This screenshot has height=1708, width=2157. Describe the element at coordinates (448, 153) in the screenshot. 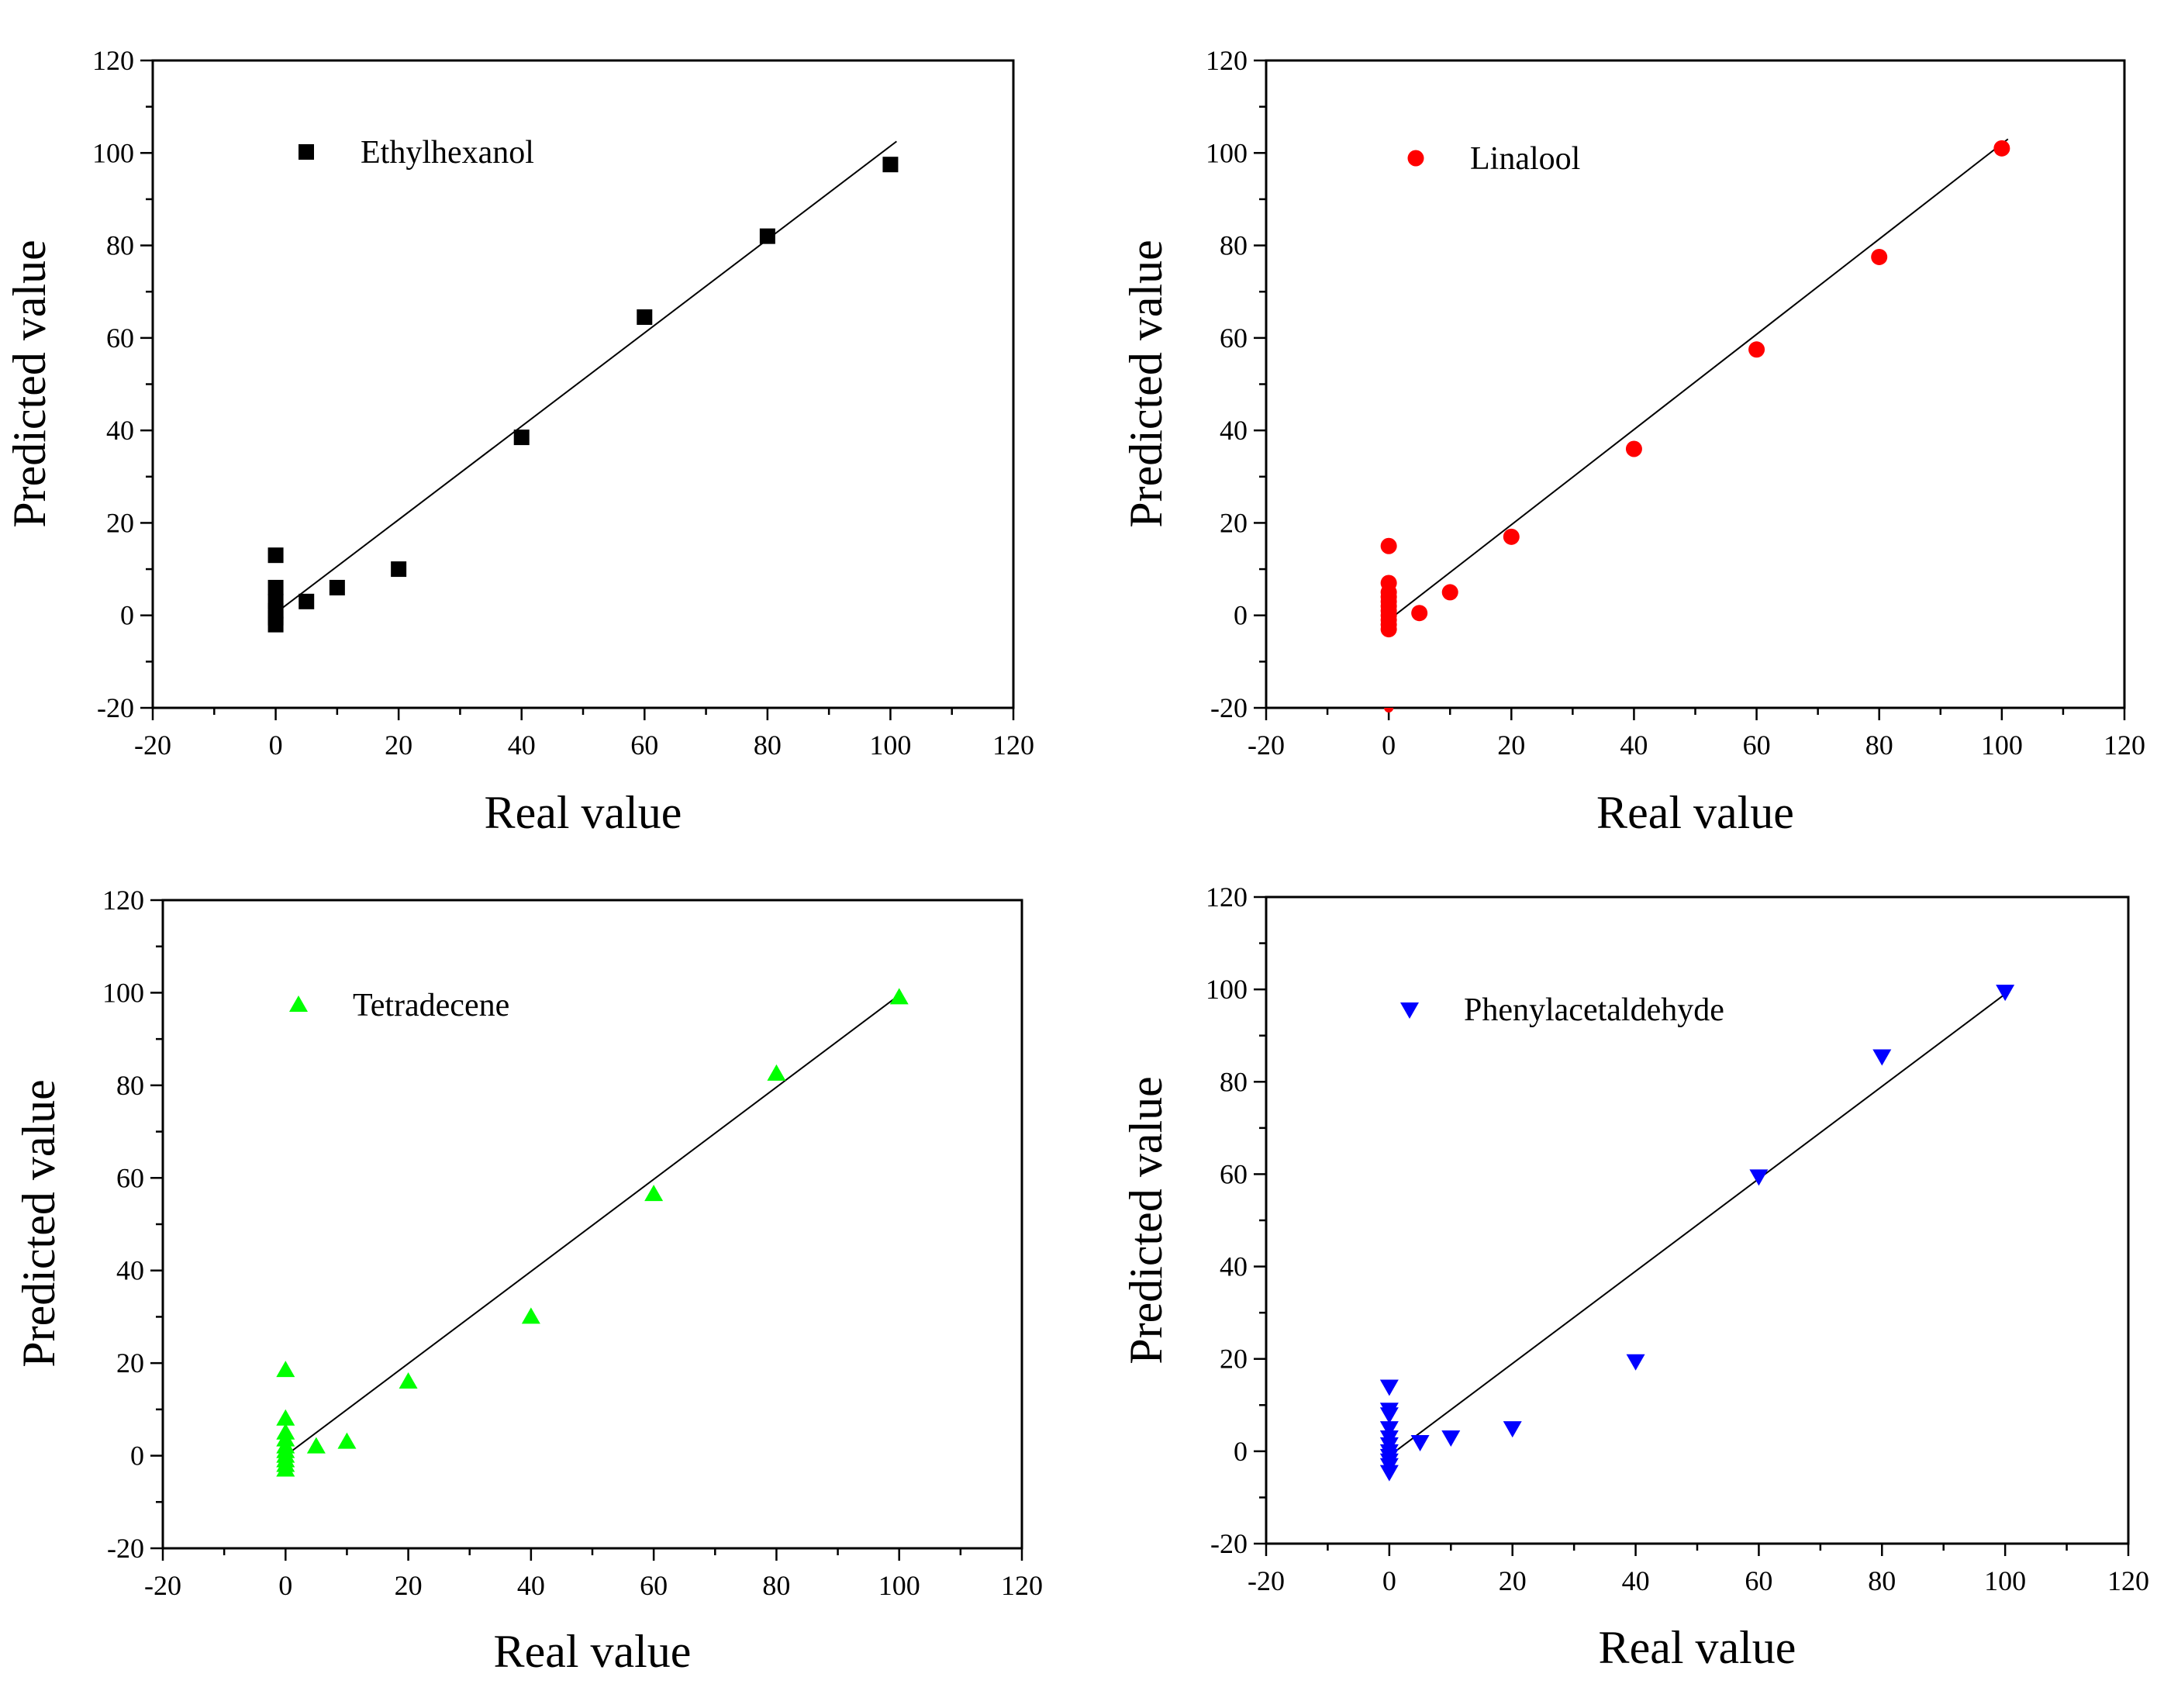

I see `legend-label: Ethylhexanol` at that location.